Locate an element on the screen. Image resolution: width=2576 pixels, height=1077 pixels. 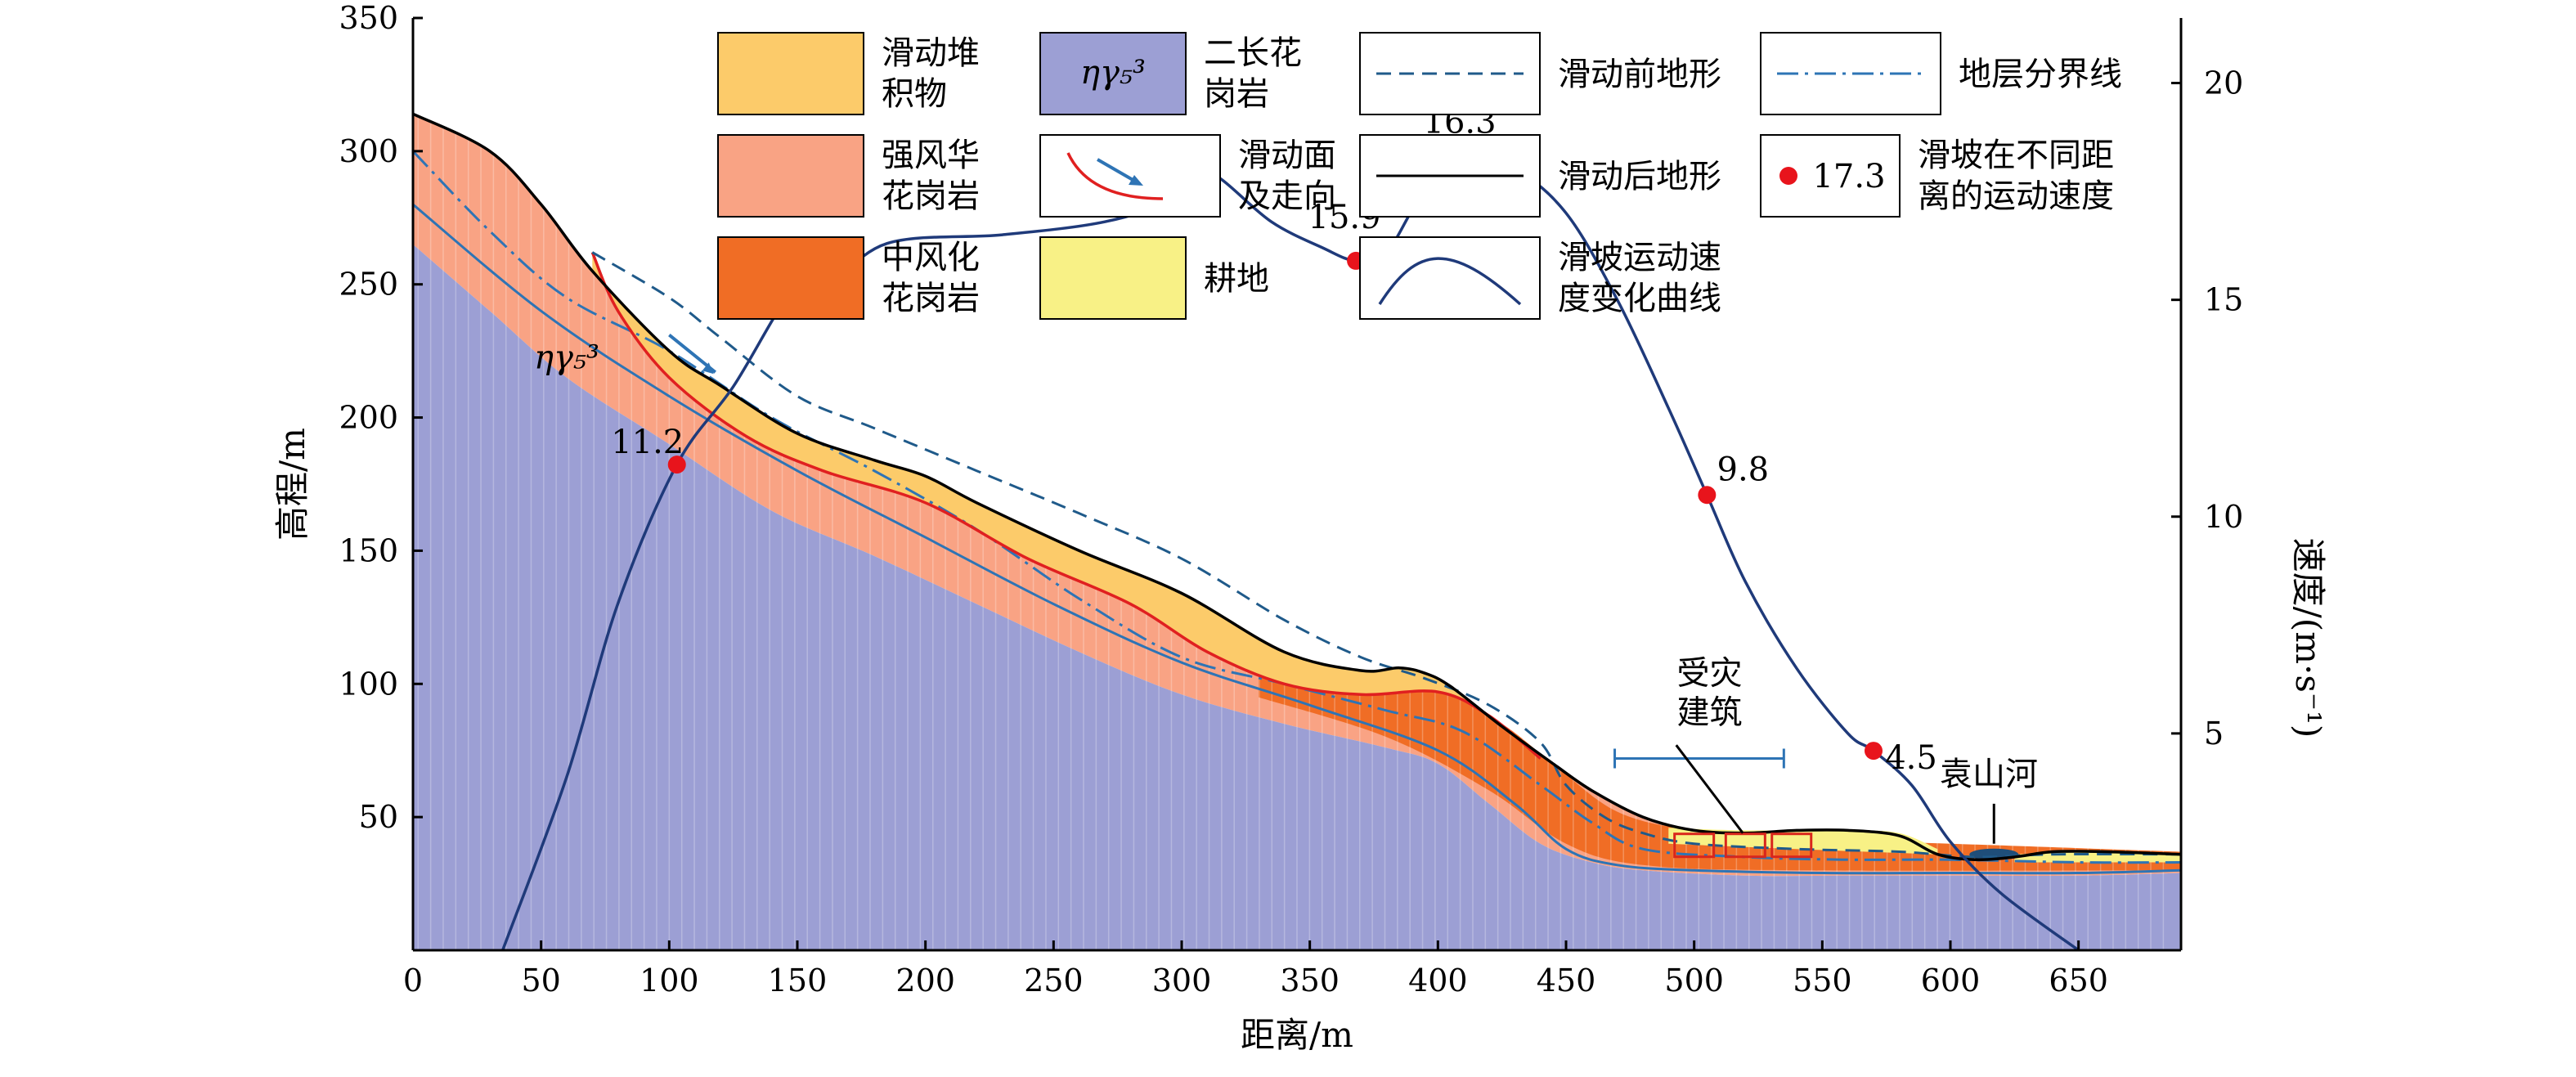
granite-symbol-label: ηγ₅³ is located at coordinates (566, 357).